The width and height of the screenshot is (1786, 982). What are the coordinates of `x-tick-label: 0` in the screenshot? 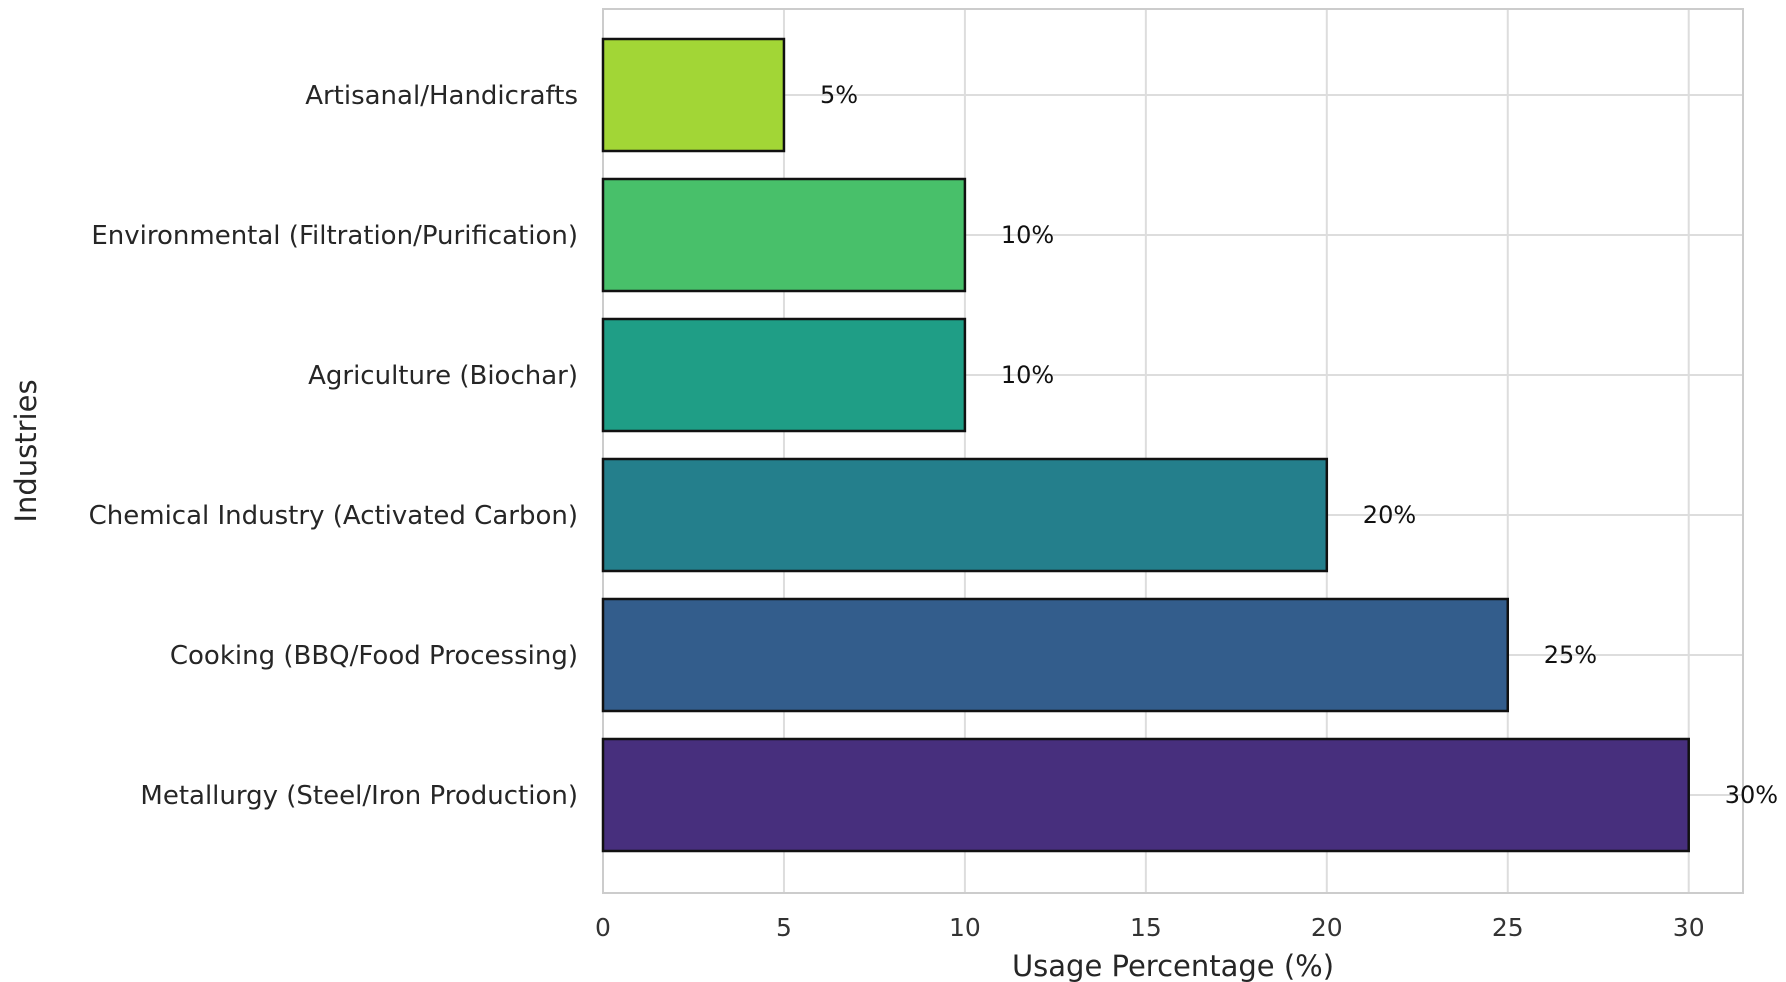 It's located at (603, 927).